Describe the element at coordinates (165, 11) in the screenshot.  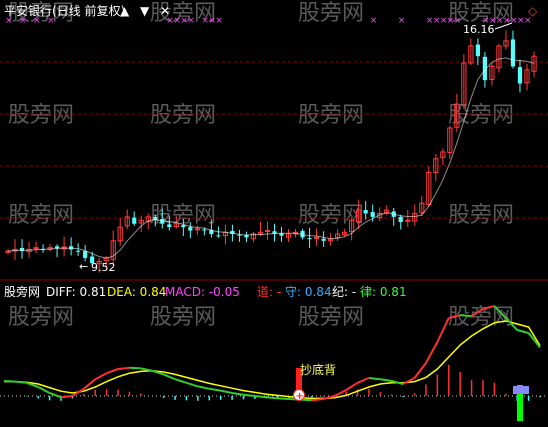
I see `close-icon: ✕` at that location.